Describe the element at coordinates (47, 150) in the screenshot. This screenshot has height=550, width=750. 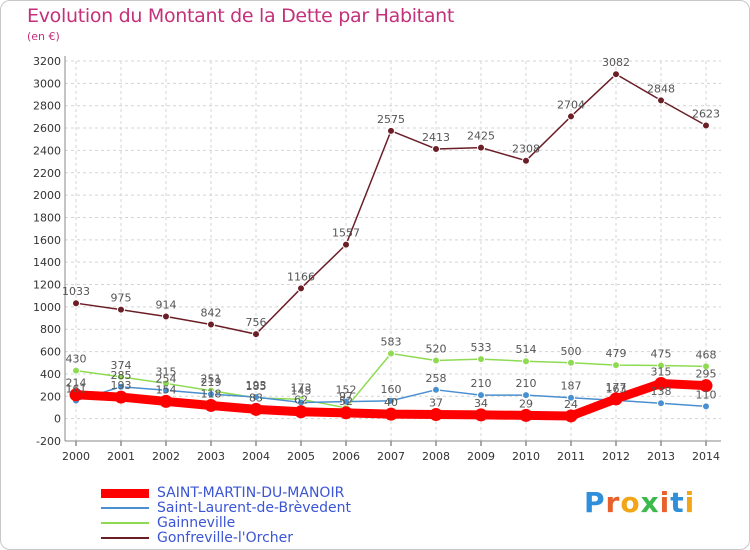
I see `y-tick-label: 2400` at that location.